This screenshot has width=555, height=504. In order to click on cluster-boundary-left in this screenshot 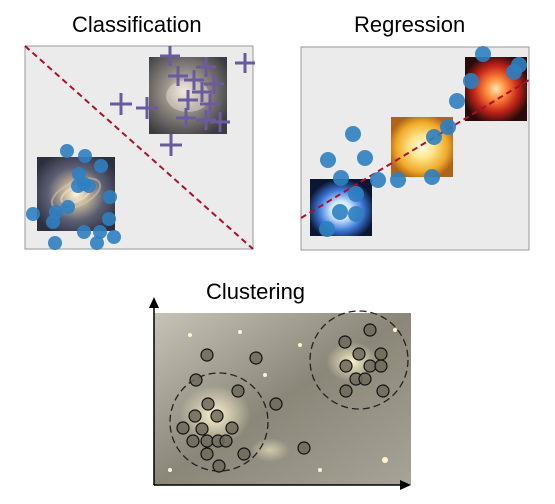, I will do `click(219, 422)`.